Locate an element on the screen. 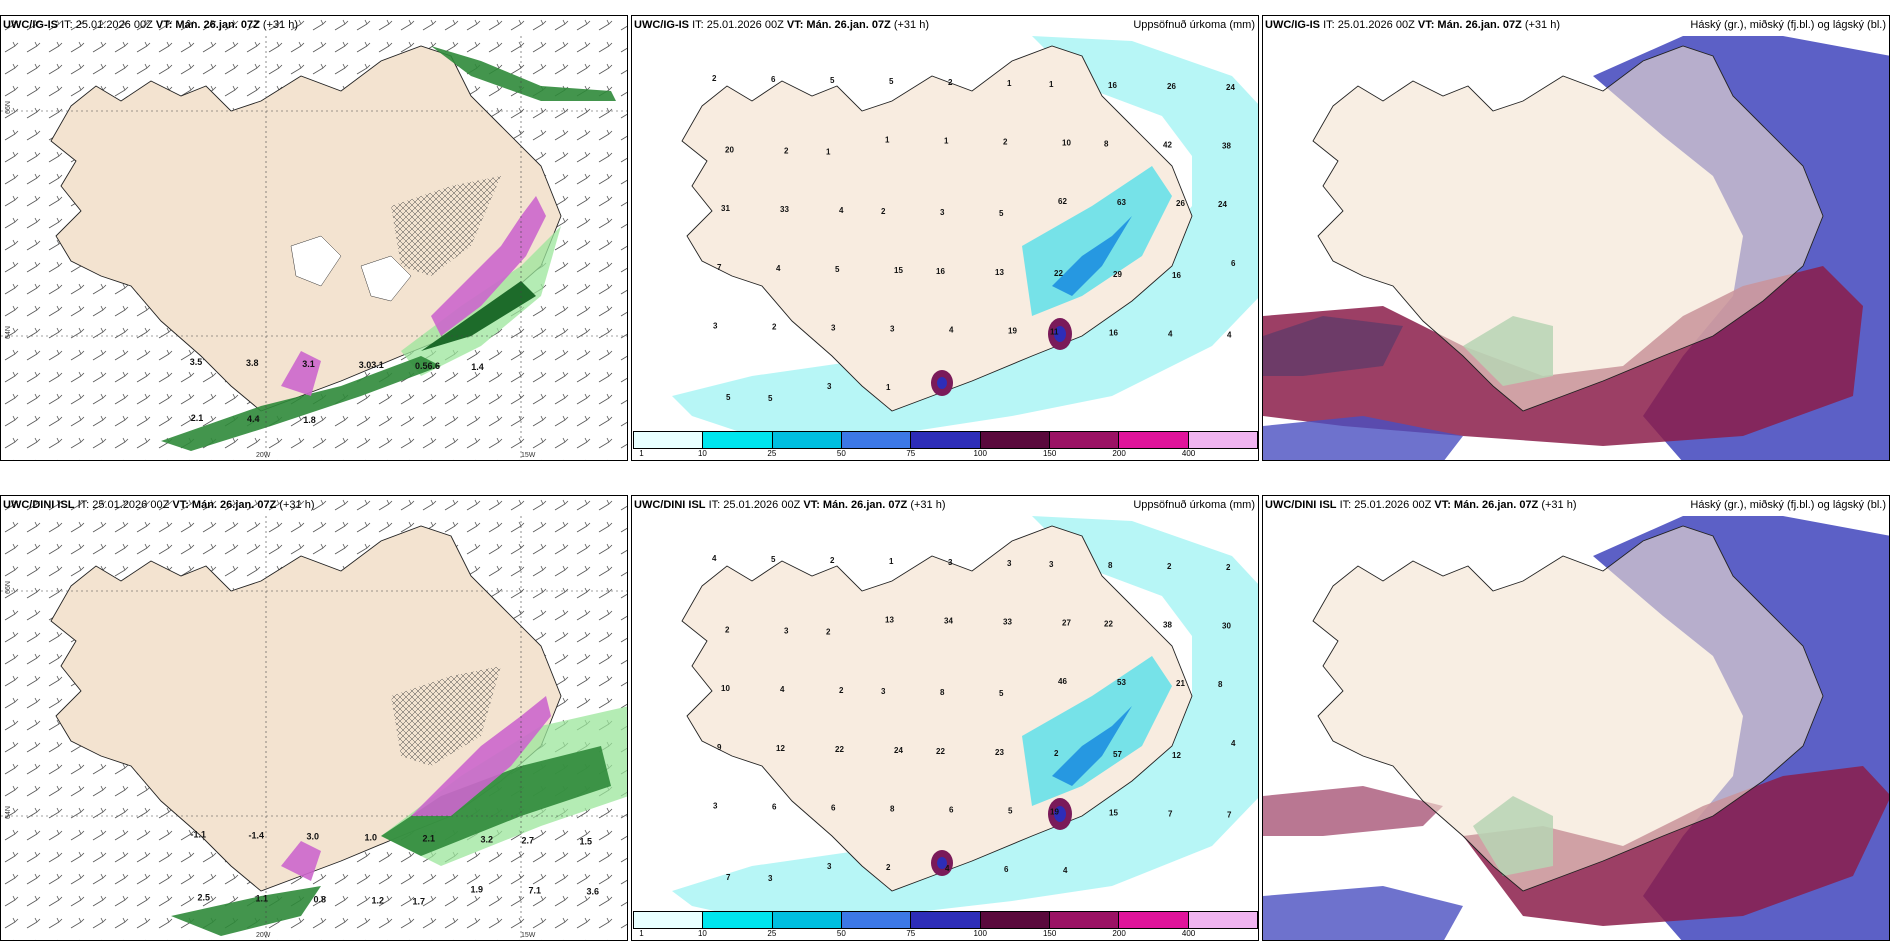 This screenshot has width=1900, height=950. map-value-label: 3.0 is located at coordinates (313, 837).